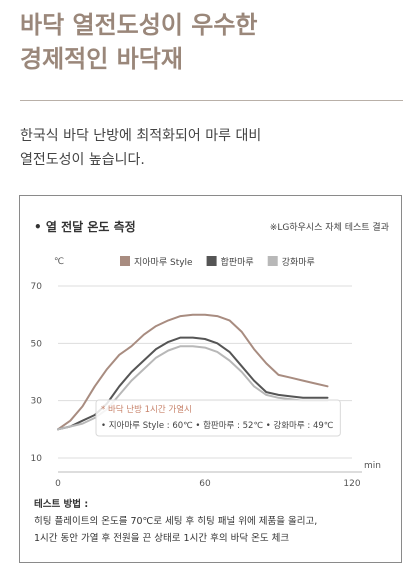 Image resolution: width=419 pixels, height=575 pixels. Describe the element at coordinates (372, 466) in the screenshot. I see `x-axis-label: min` at that location.